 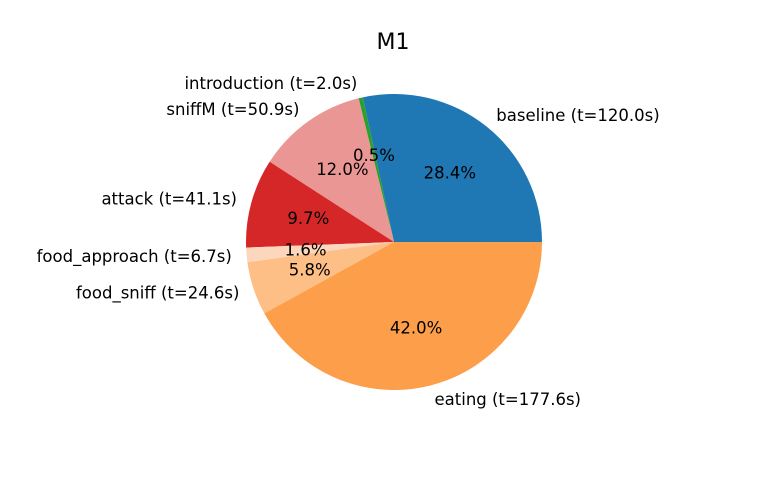 What do you see at coordinates (308, 218) in the screenshot?
I see `slice-percent-label: 9.7%` at bounding box center [308, 218].